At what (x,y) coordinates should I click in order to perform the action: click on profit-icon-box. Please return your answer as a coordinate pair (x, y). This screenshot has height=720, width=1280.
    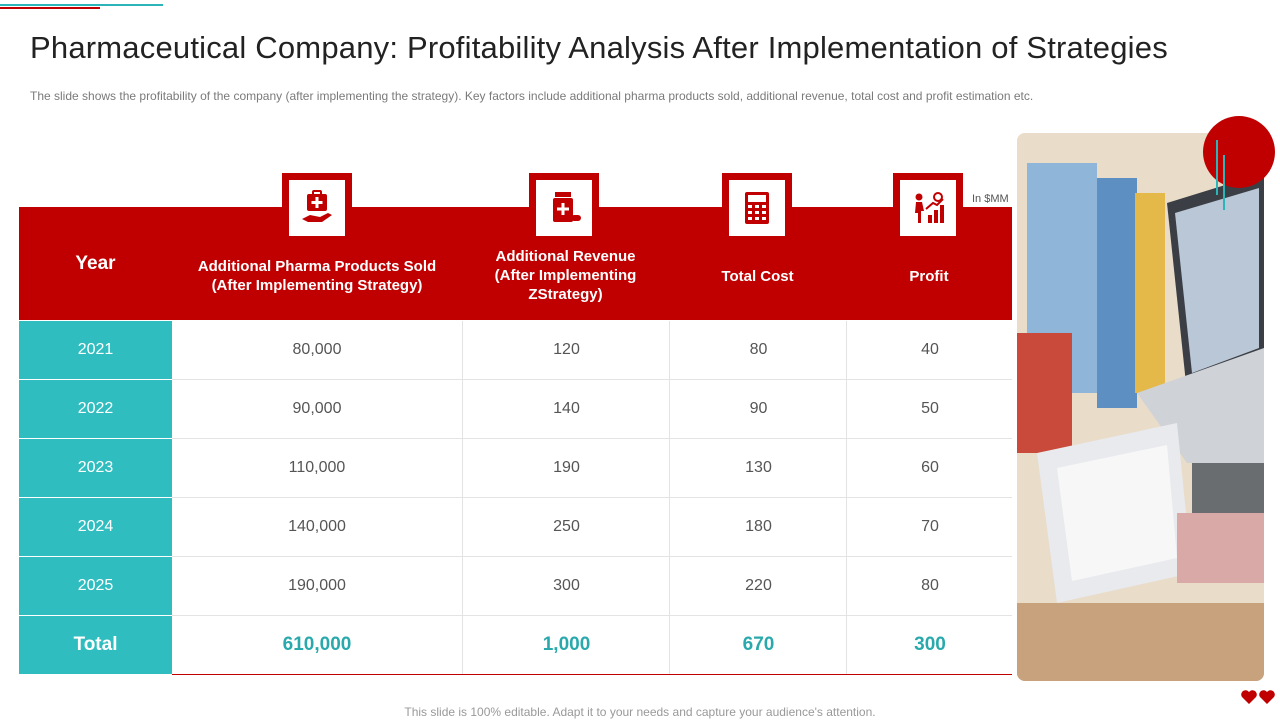
    Looking at the image, I should click on (928, 208).